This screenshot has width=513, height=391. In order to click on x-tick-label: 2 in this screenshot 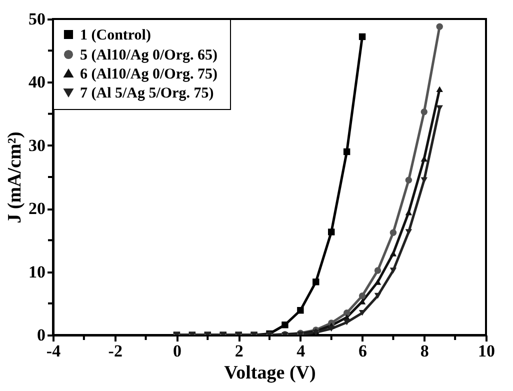, I will do `click(239, 351)`.